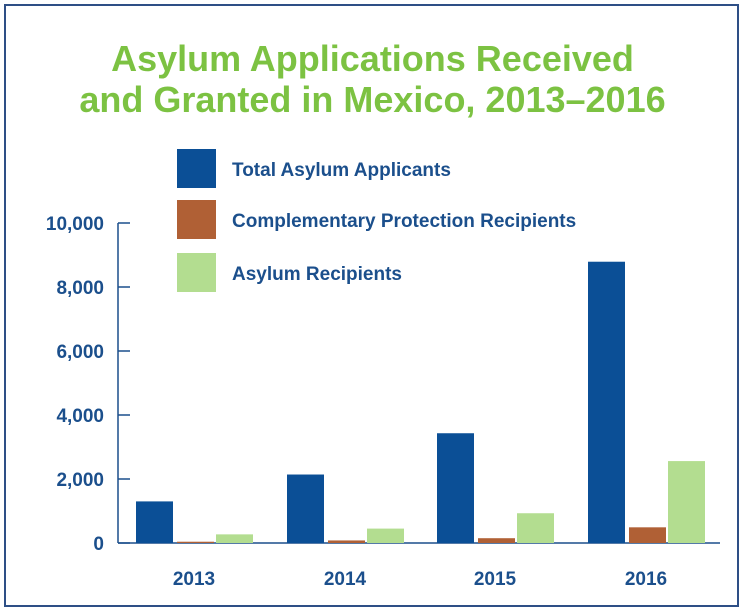  What do you see at coordinates (194, 579) in the screenshot?
I see `x-tick-label: 2013` at bounding box center [194, 579].